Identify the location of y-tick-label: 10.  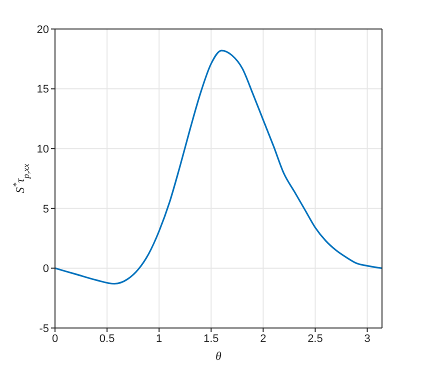
(42, 150).